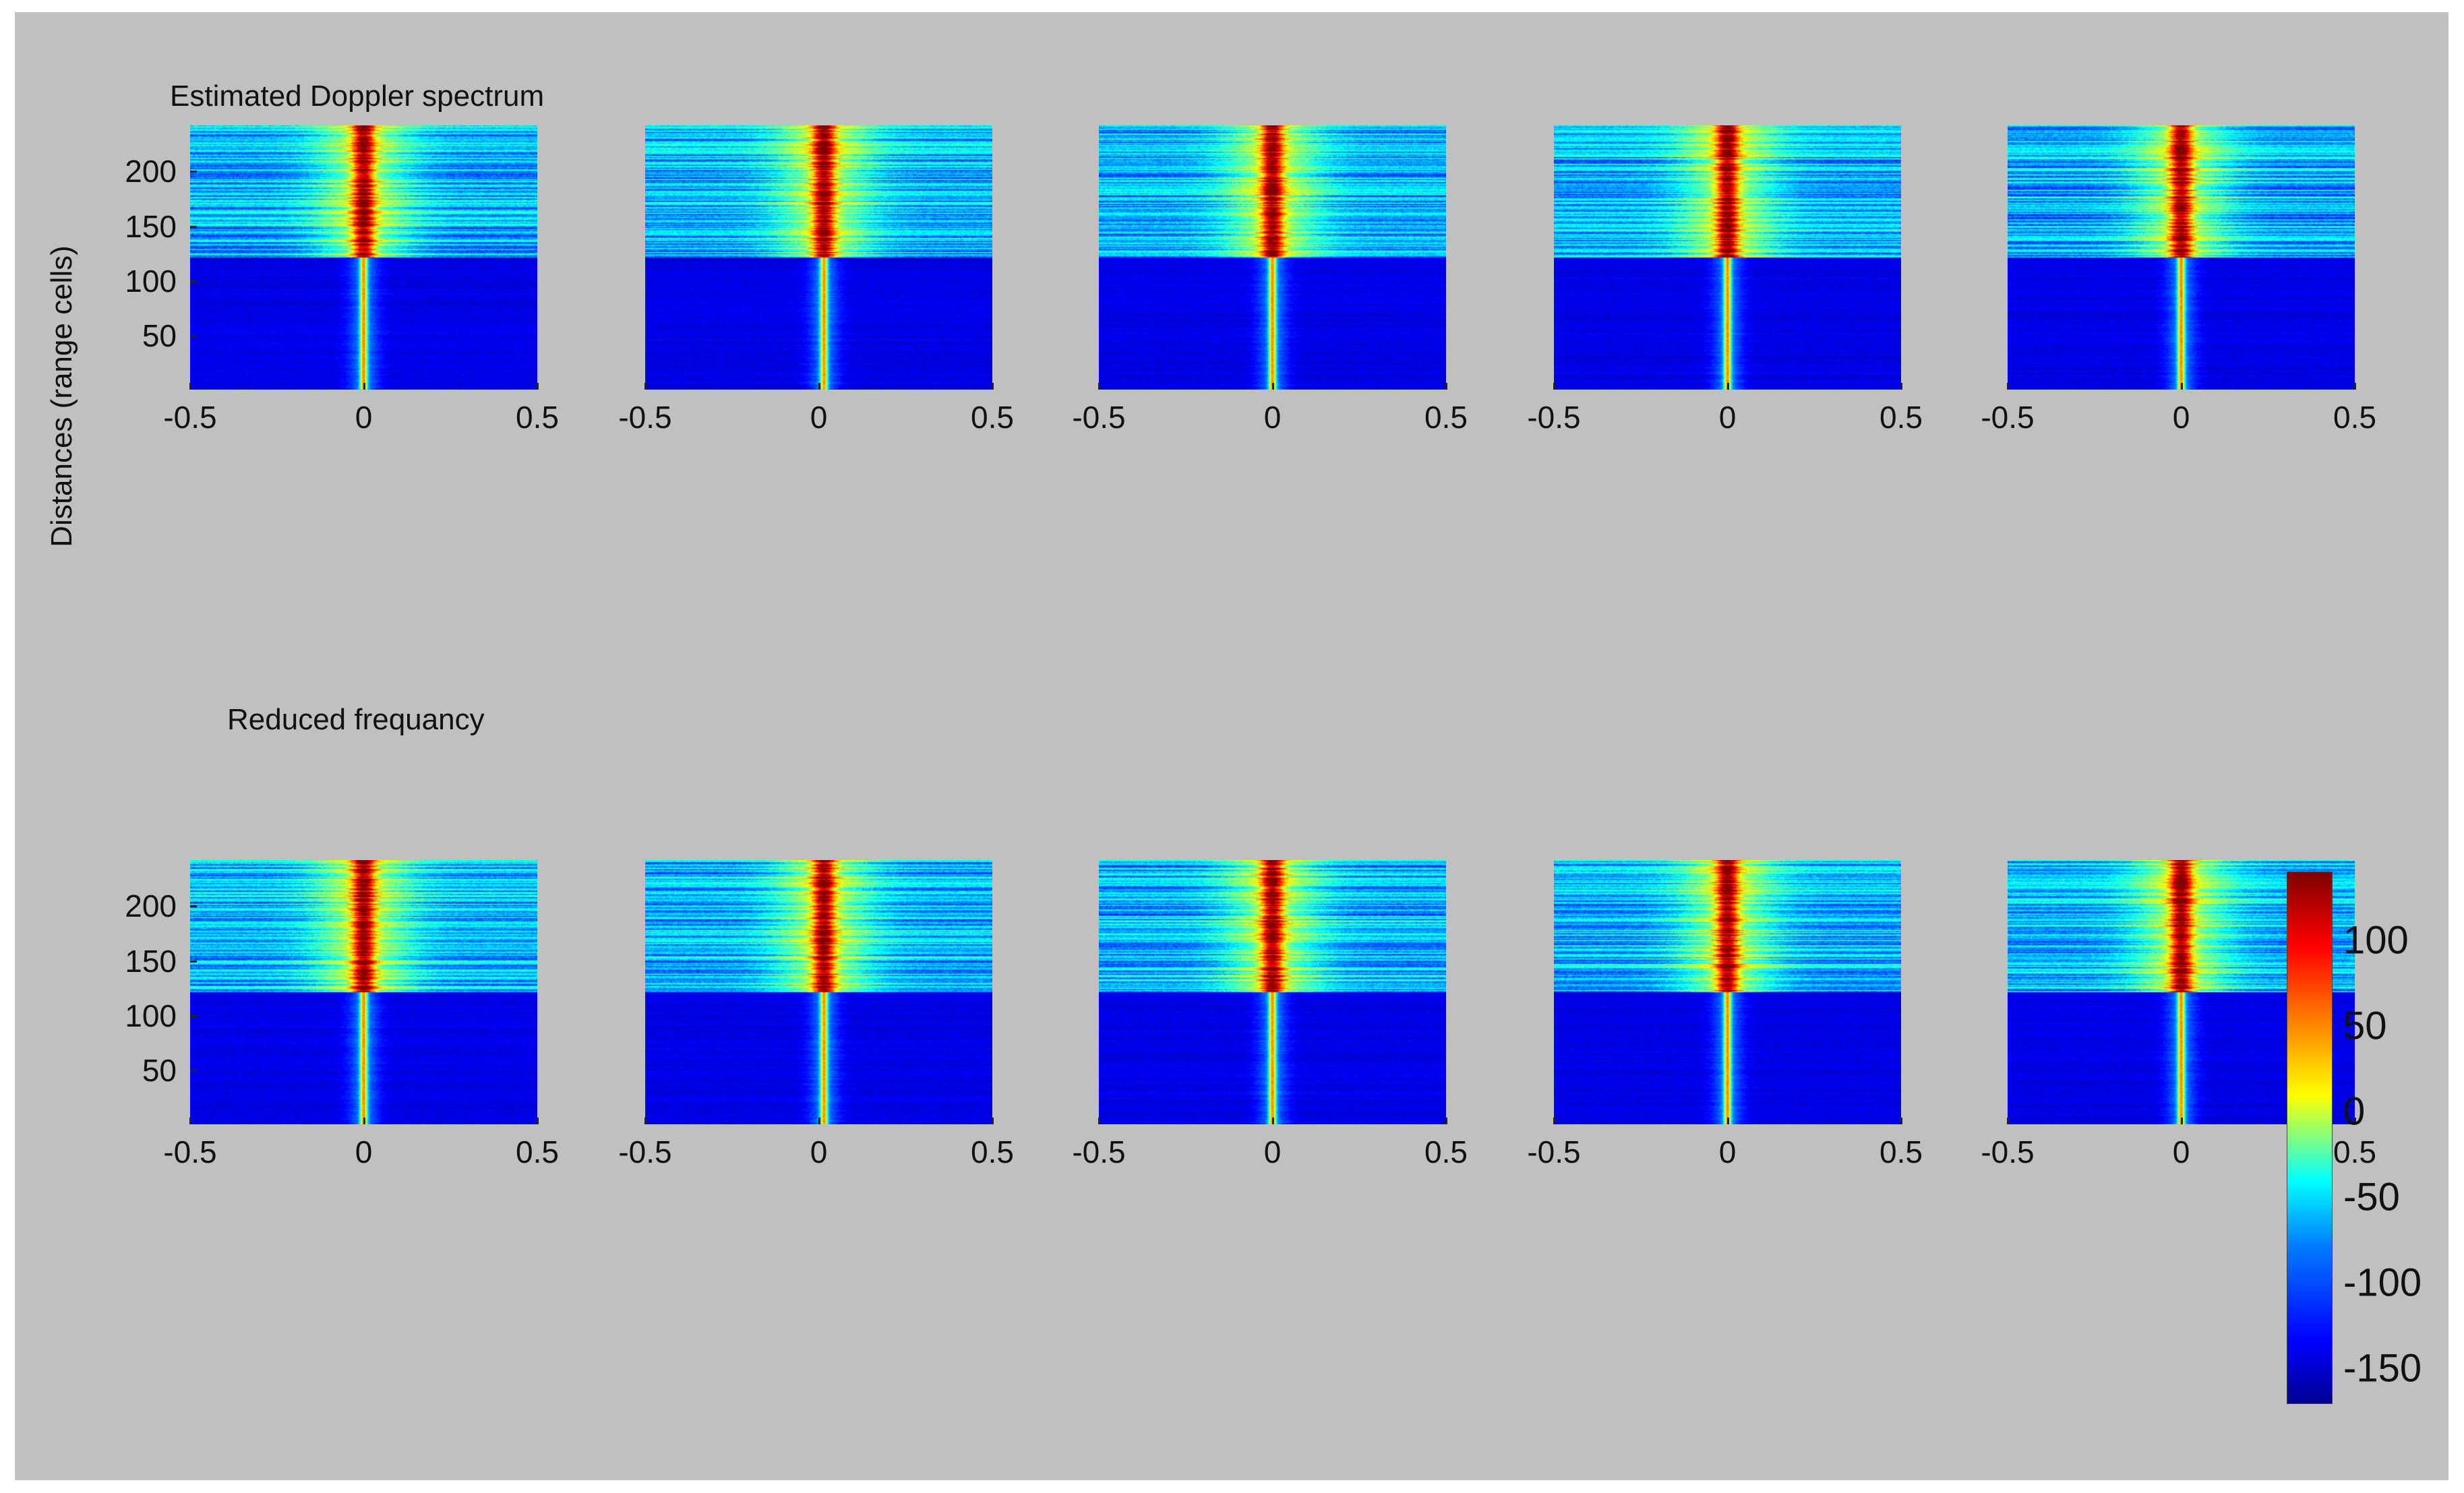  I want to click on heatmap-panel-r2c2: -0.5 0 0.5, so click(816, 1015).